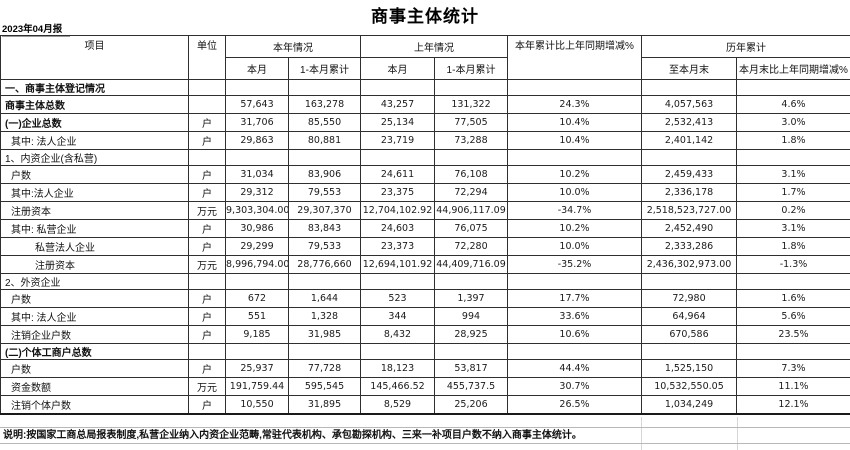 This screenshot has height=450, width=850. I want to click on value-cell: 1,397, so click(471, 298).